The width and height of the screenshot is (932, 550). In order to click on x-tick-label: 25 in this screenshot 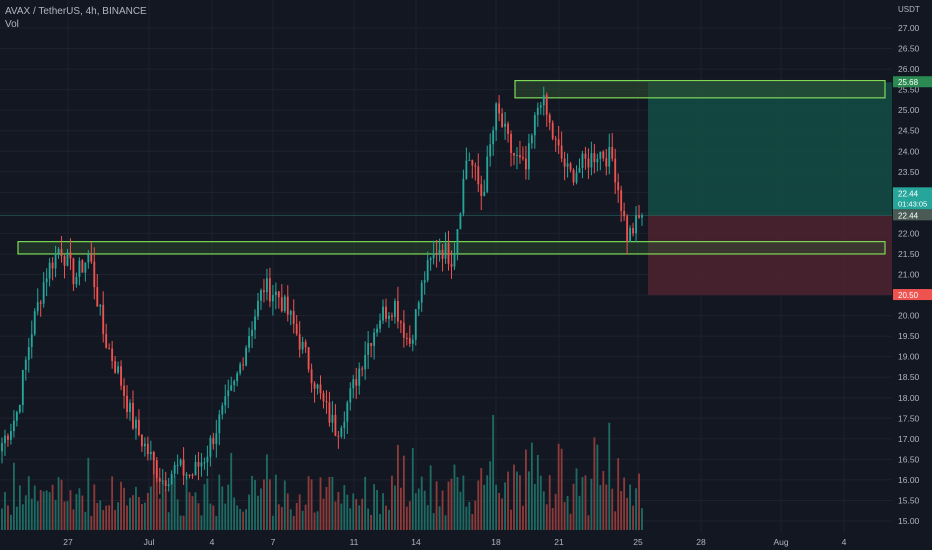, I will do `click(638, 542)`.